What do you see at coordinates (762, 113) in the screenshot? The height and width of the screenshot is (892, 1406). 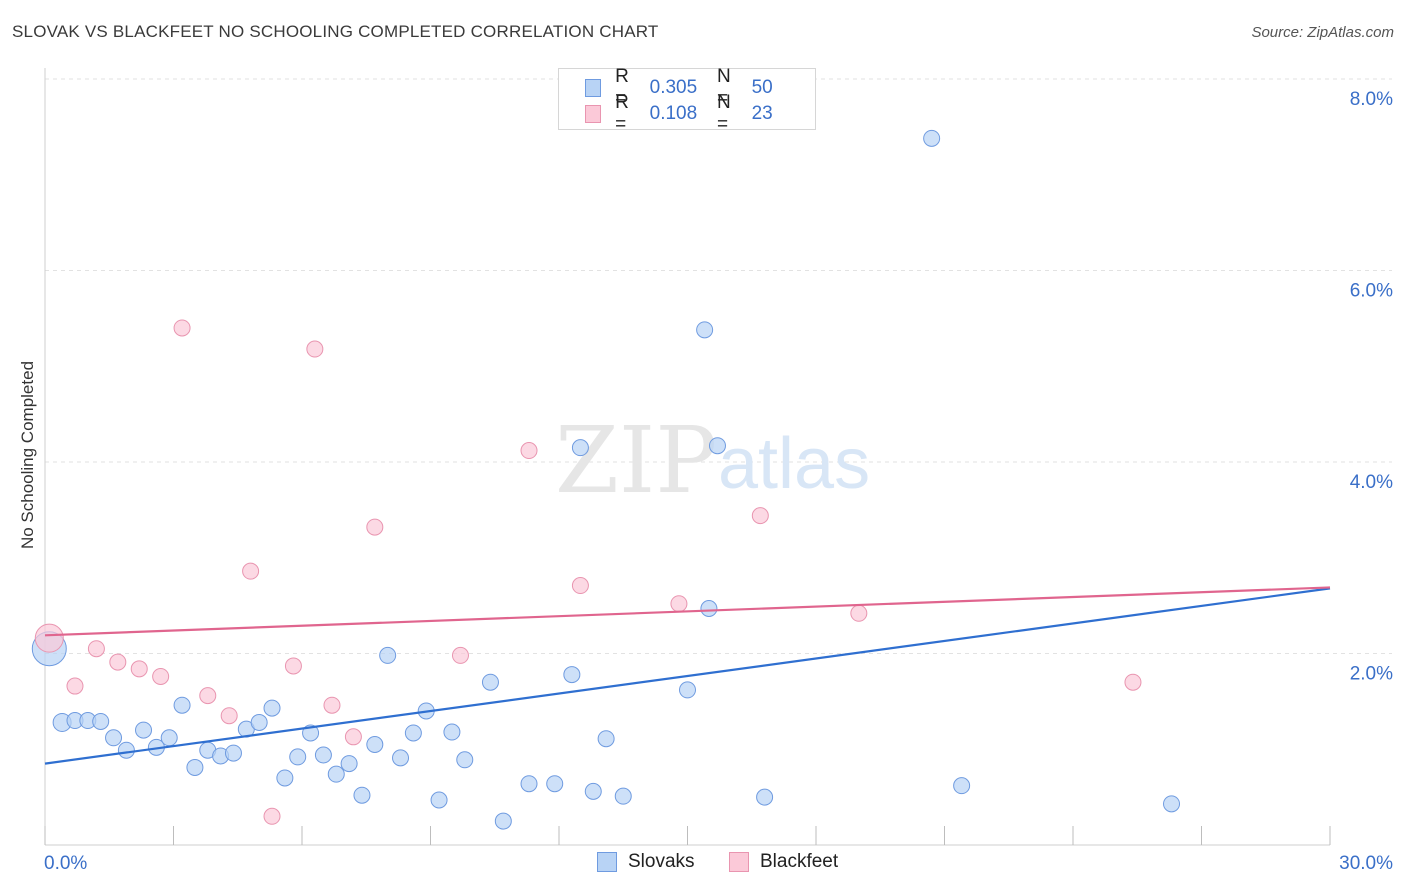 I see `n-value: 23` at bounding box center [762, 113].